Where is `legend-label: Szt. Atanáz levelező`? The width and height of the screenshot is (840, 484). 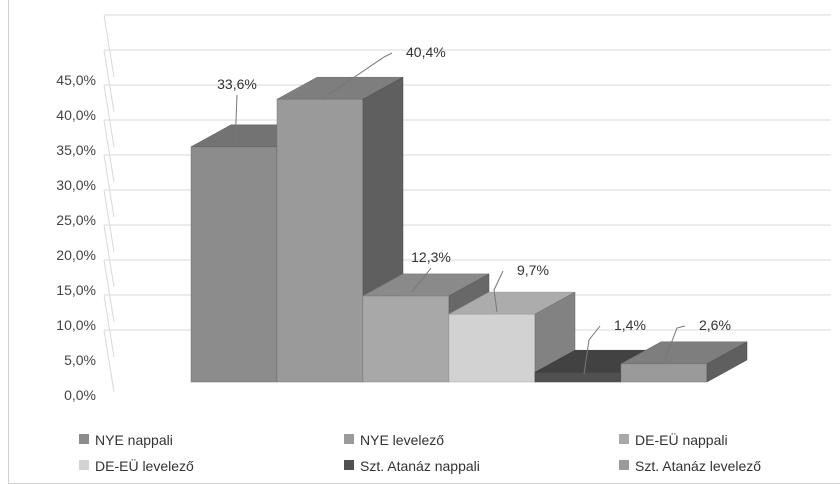
legend-label: Szt. Atanáz levelező is located at coordinates (698, 466).